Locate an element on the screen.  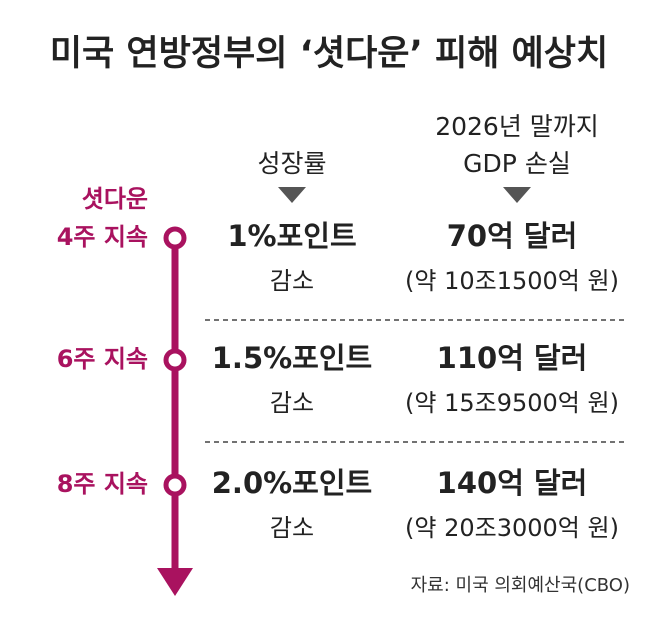
title: 미국 연방정부의 ‘셧다운’ 피해 예상치 is located at coordinates (329, 54).